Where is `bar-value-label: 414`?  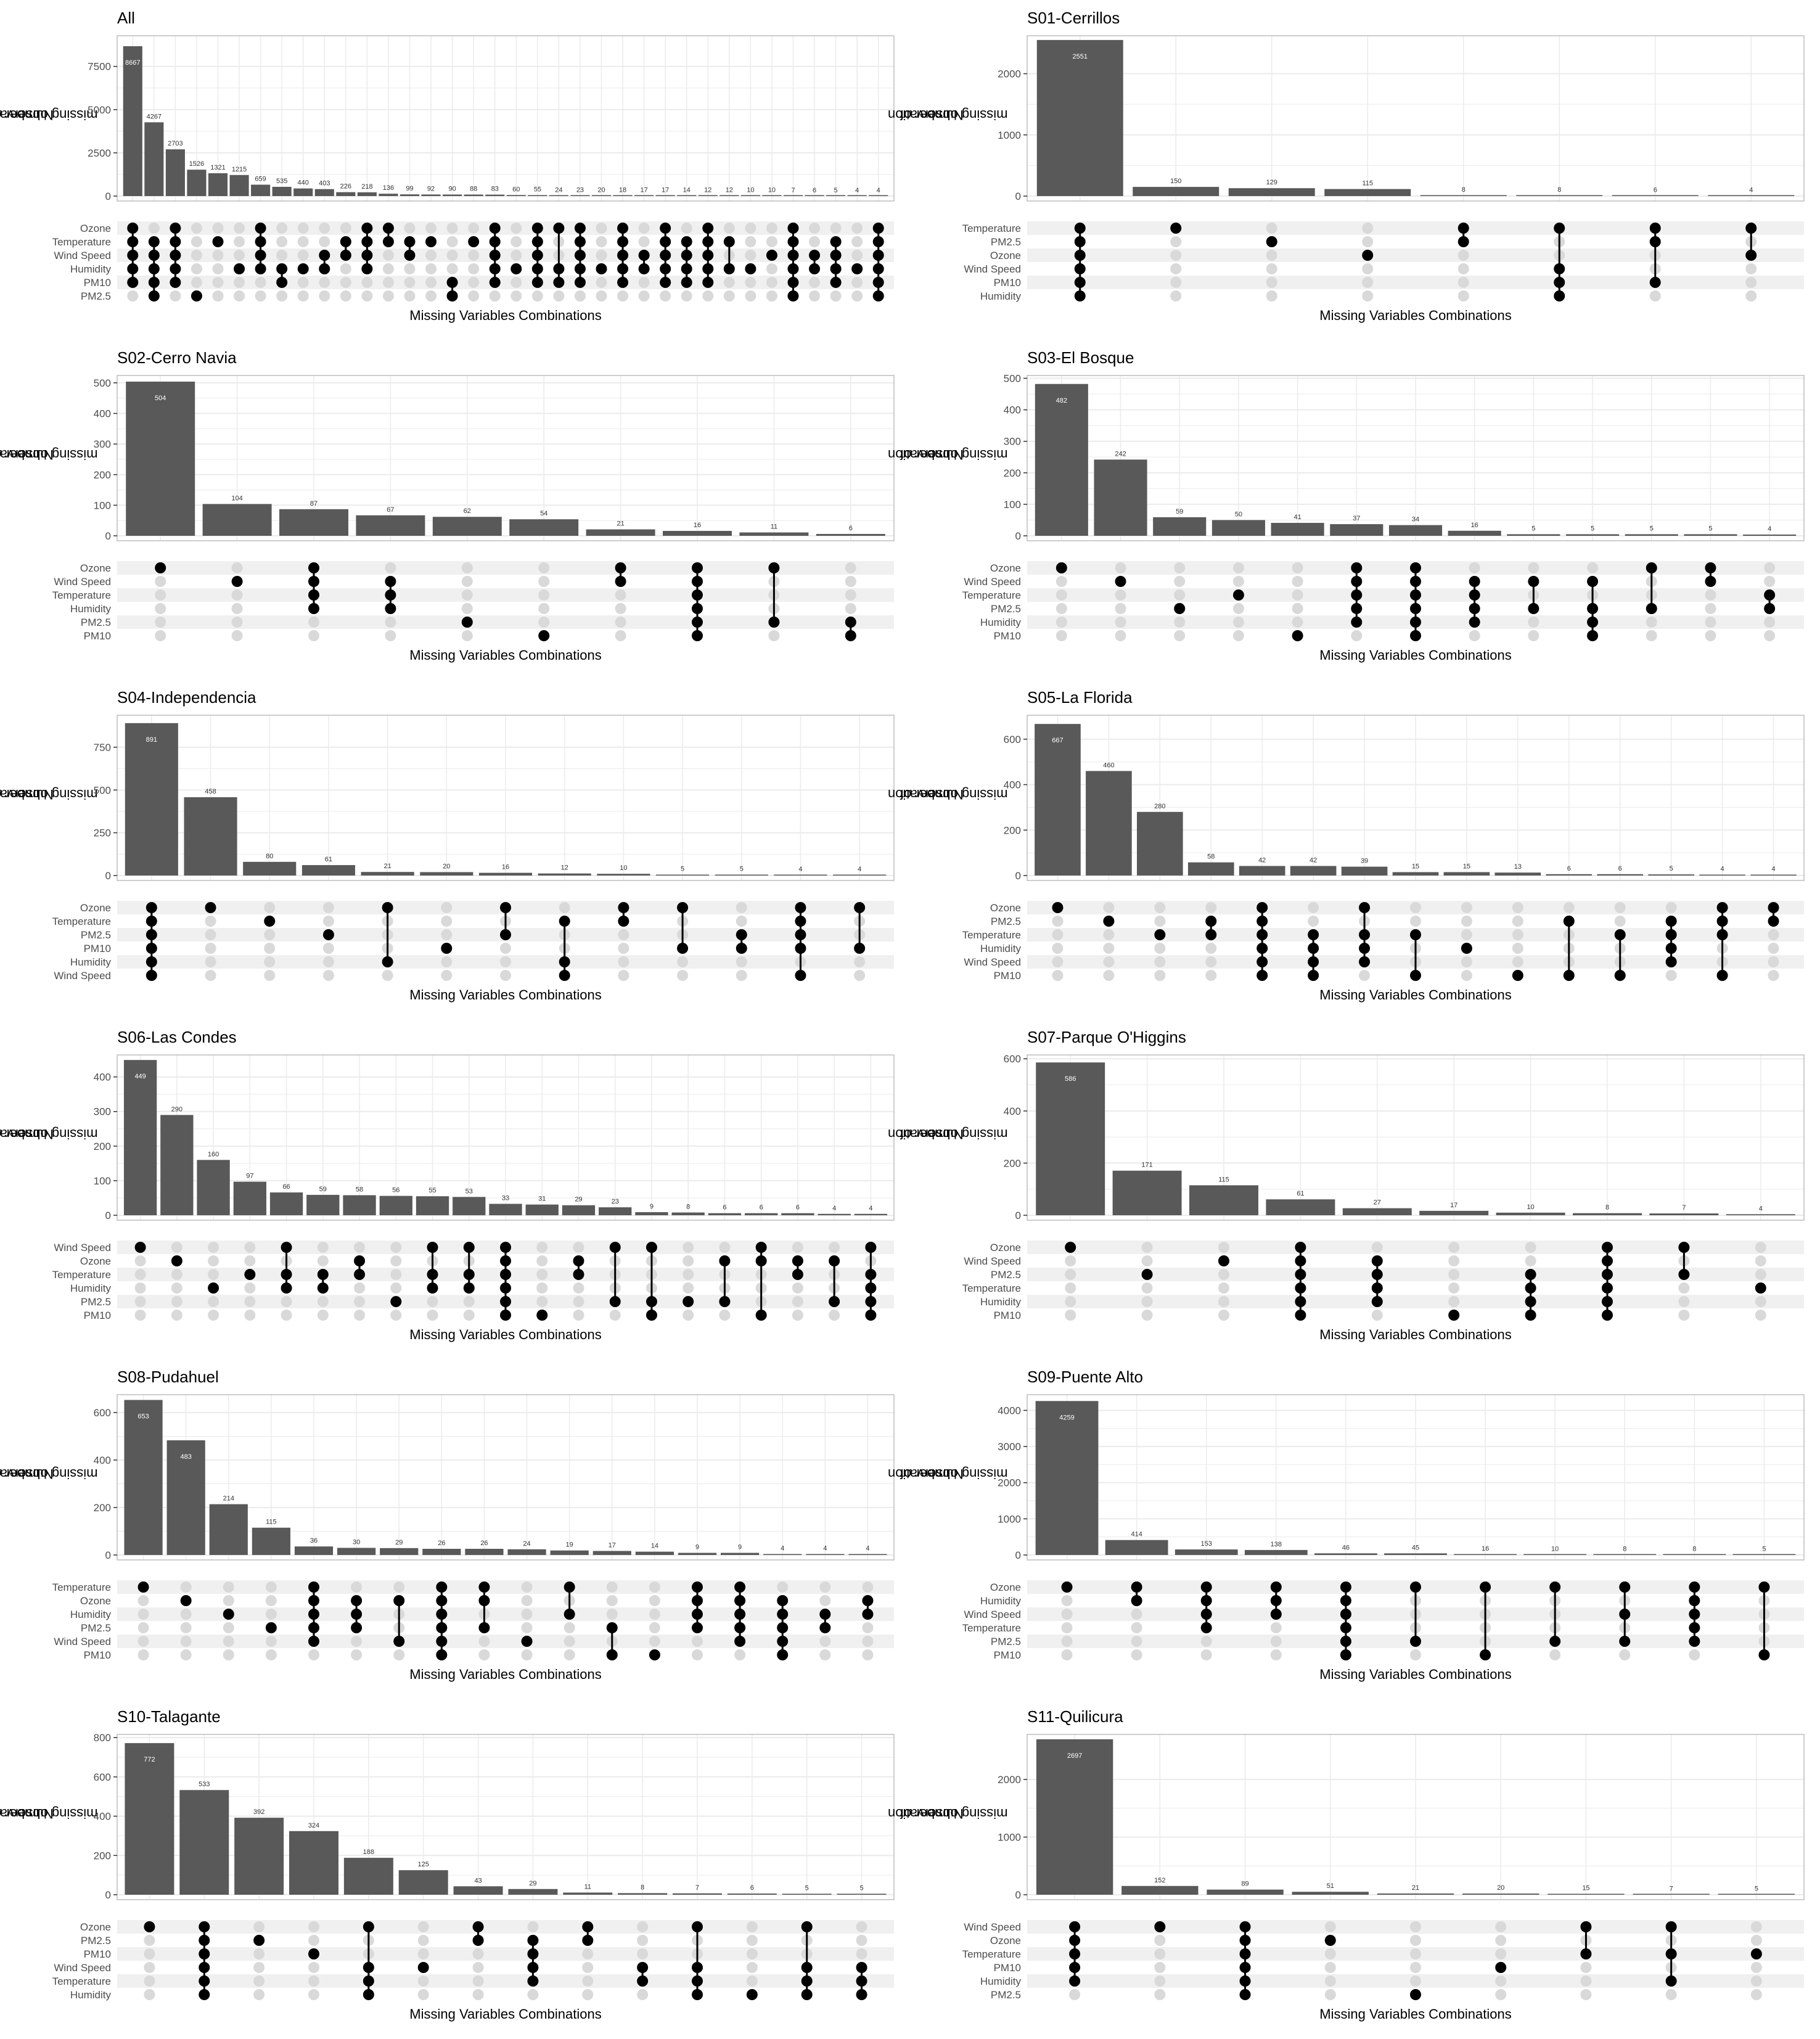
bar-value-label: 414 is located at coordinates (1136, 1535).